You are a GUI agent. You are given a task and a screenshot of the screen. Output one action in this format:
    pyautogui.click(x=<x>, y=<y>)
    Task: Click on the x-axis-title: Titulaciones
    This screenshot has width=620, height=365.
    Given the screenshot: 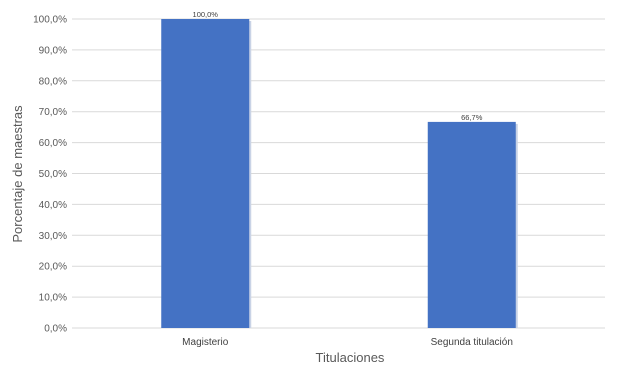 What is the action you would take?
    pyautogui.click(x=350, y=357)
    